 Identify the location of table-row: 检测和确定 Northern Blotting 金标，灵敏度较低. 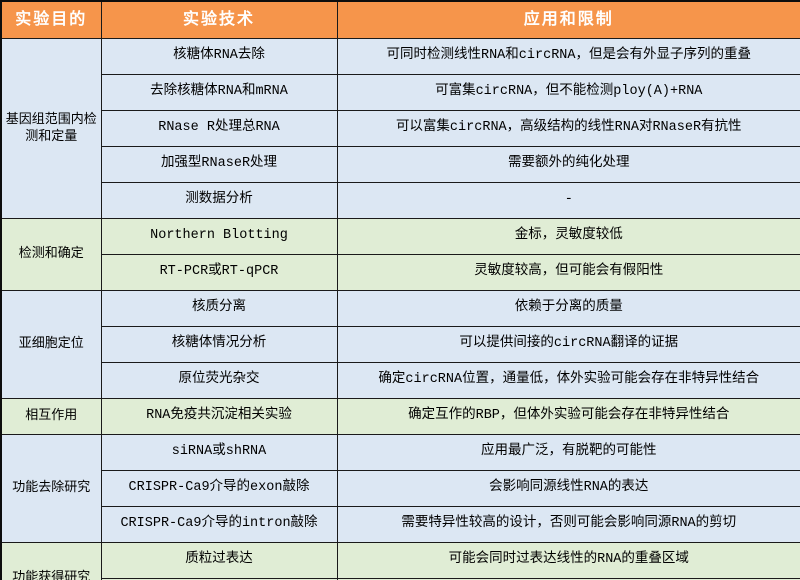
(400, 254).